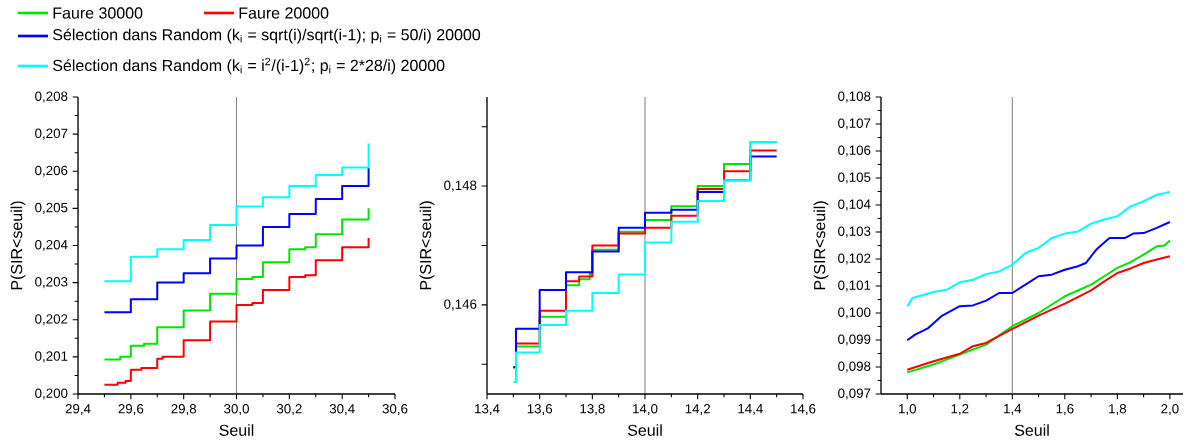 The image size is (1192, 448). Describe the element at coordinates (395, 410) in the screenshot. I see `x-tick-label: 30,6` at that location.